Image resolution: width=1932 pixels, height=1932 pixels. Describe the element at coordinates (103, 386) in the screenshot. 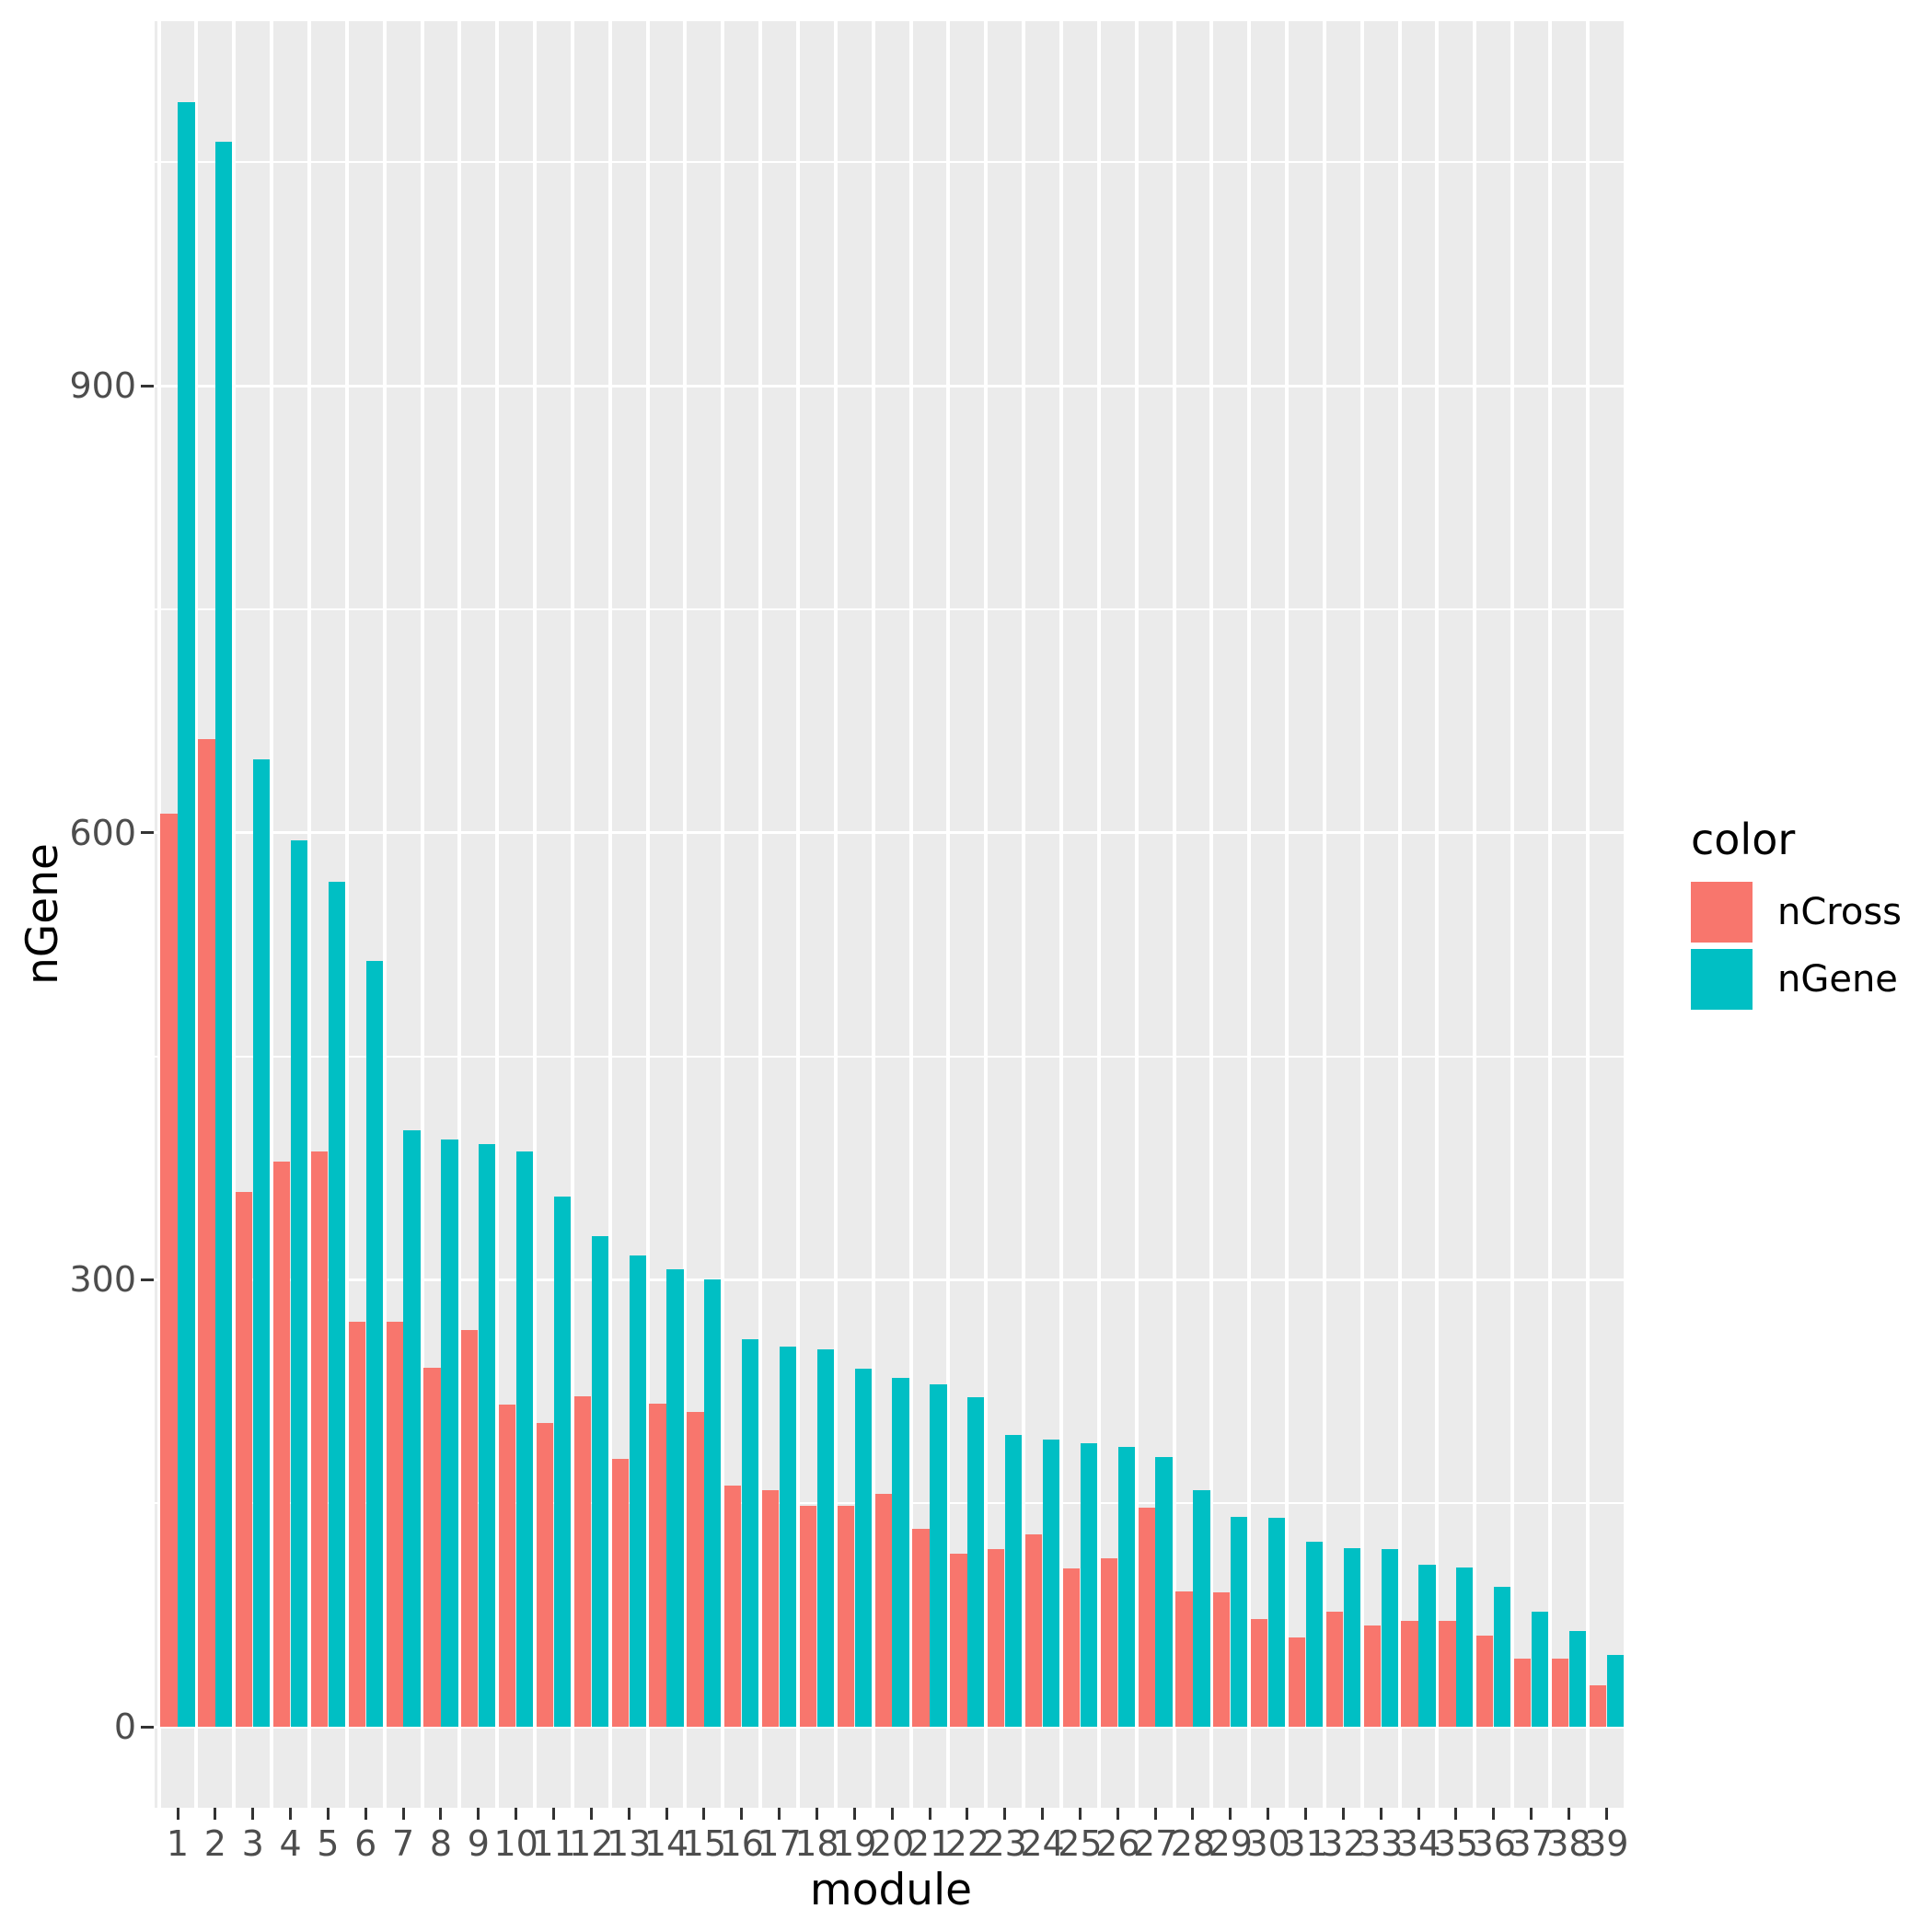

I see `y-tick-label-900: 900` at that location.